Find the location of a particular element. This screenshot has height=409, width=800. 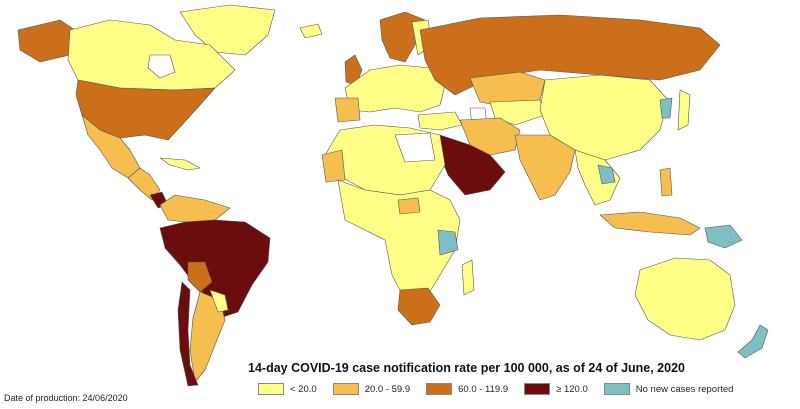

region-south-africa is located at coordinates (419, 306).